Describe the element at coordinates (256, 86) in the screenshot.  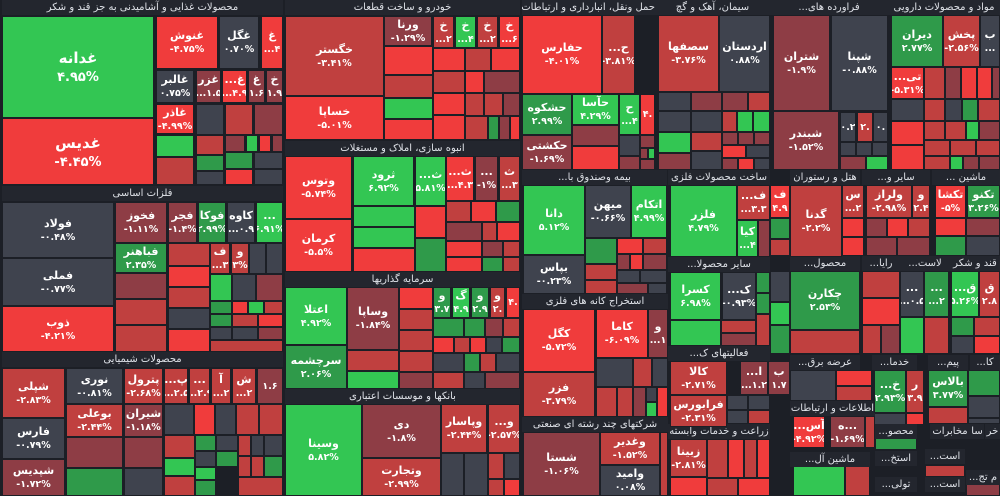
I see `stock-tile: غ ۱.۶` at that location.